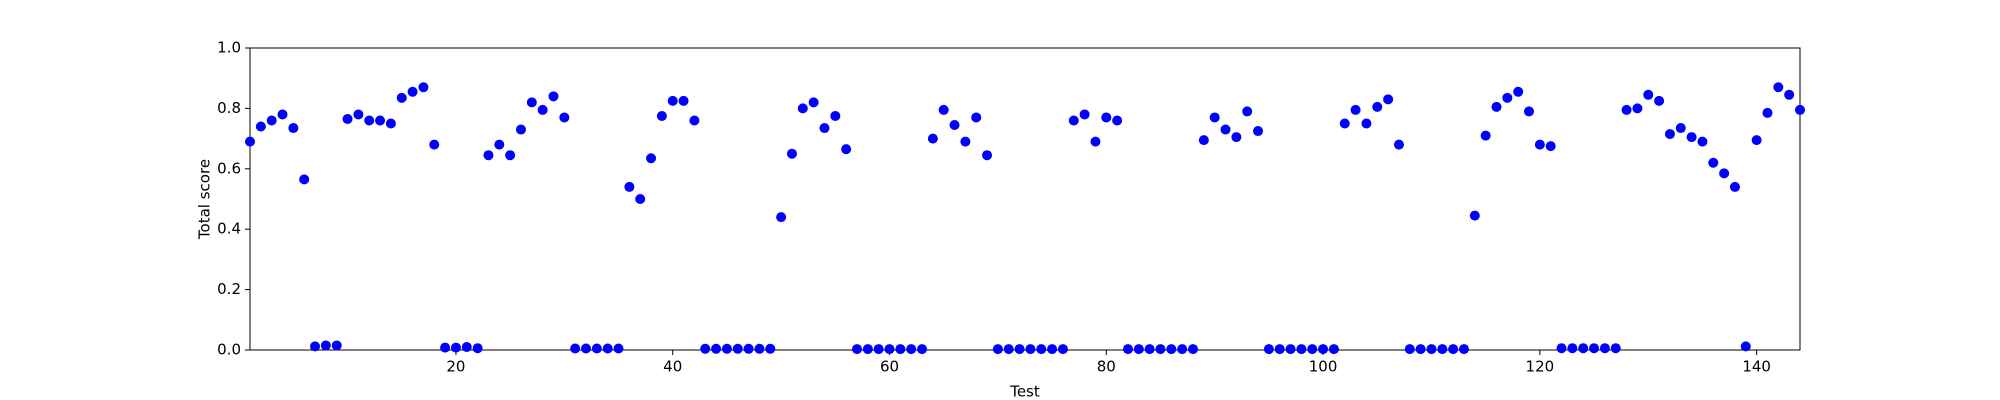  Describe the element at coordinates (205, 199) in the screenshot. I see `y-axis-label: Total score` at that location.